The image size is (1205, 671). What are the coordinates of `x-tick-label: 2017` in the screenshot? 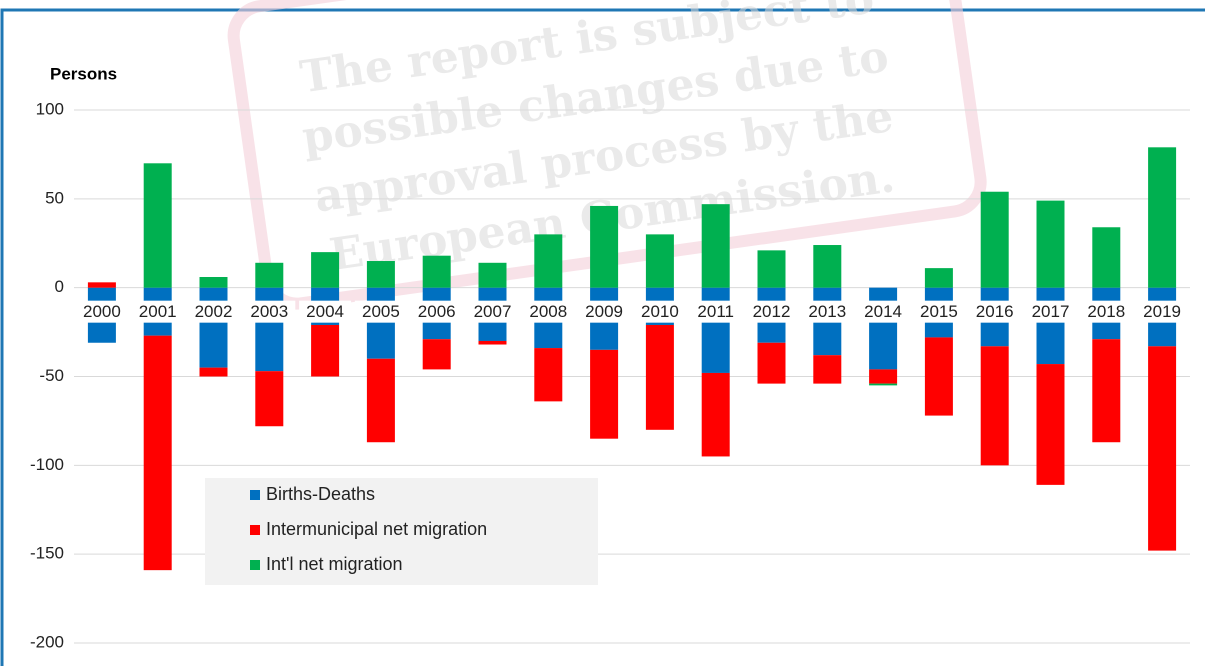 It's located at (1051, 311).